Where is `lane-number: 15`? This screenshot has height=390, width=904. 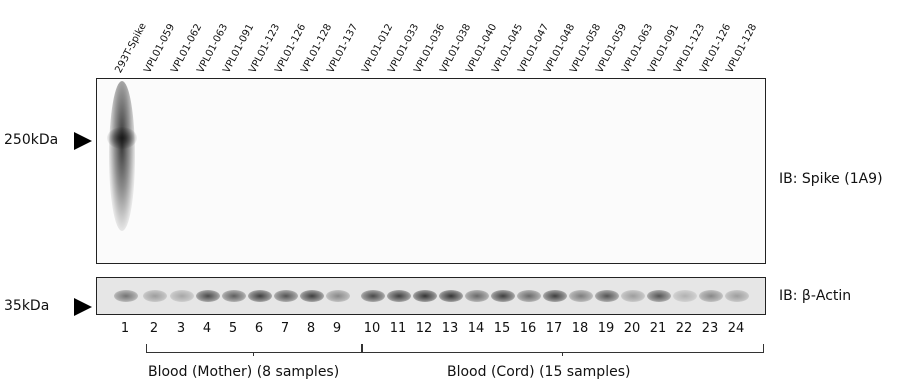 lane-number: 15 is located at coordinates (502, 328).